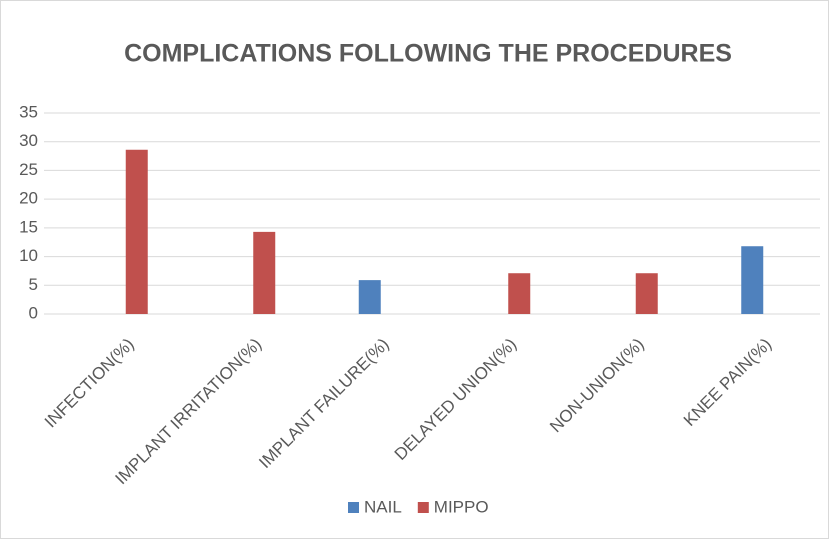 Image resolution: width=837 pixels, height=545 pixels. What do you see at coordinates (28, 255) in the screenshot?
I see `y-tick-label: 10` at bounding box center [28, 255].